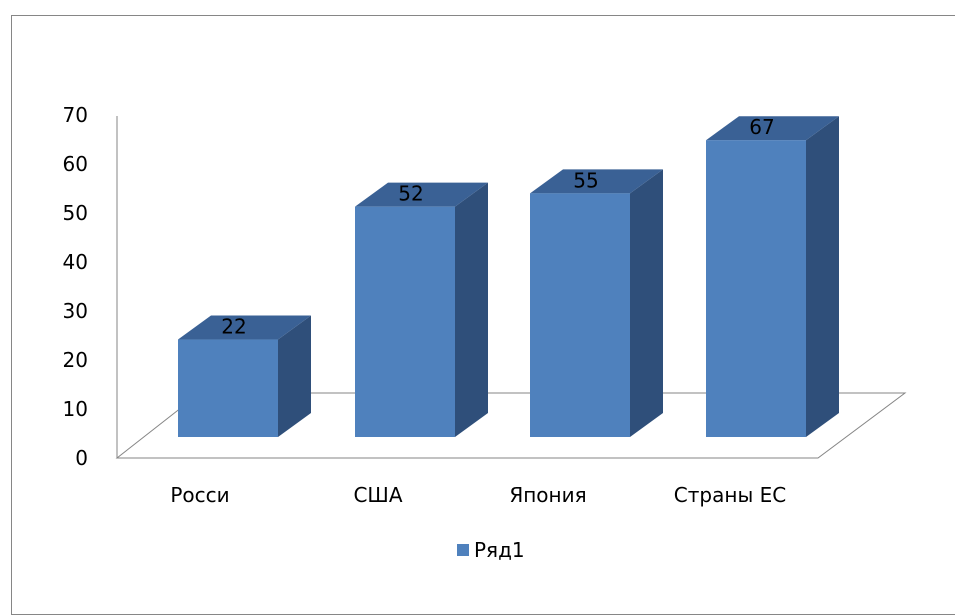 The width and height of the screenshot is (955, 615). What do you see at coordinates (730, 495) in the screenshot?
I see `category-label: Страны ЕС` at bounding box center [730, 495].